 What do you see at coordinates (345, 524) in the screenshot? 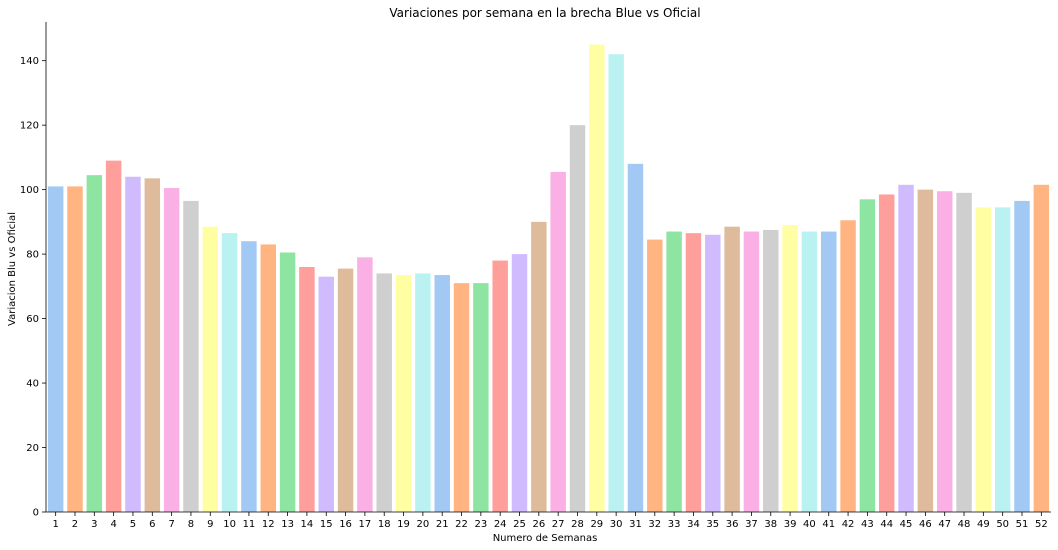
I see `x-tick-label: 16` at bounding box center [345, 524].